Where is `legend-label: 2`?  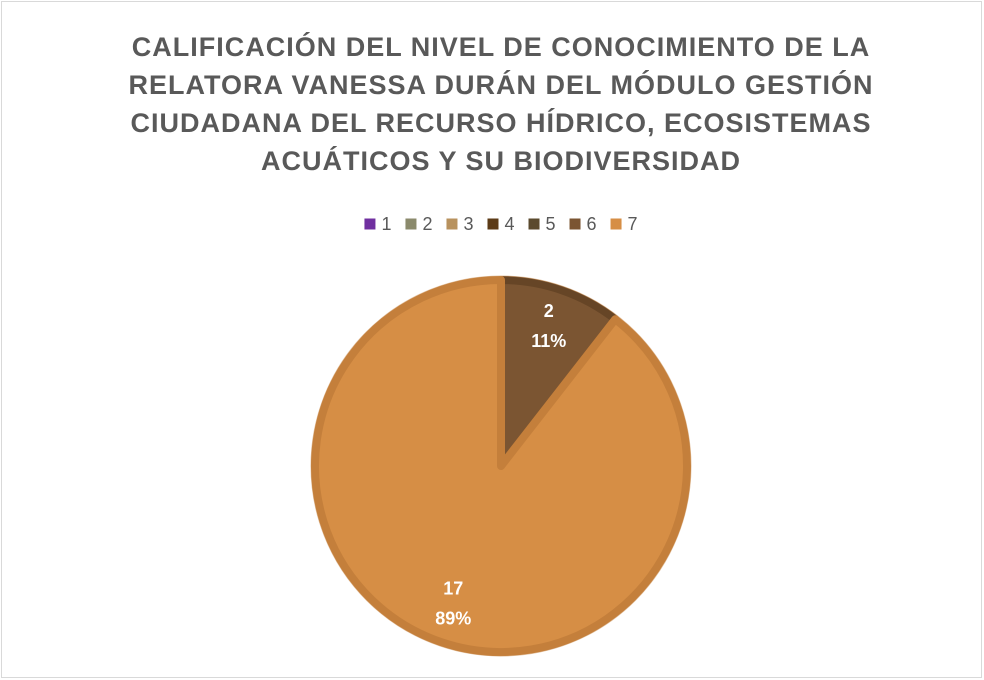 legend-label: 2 is located at coordinates (427, 224).